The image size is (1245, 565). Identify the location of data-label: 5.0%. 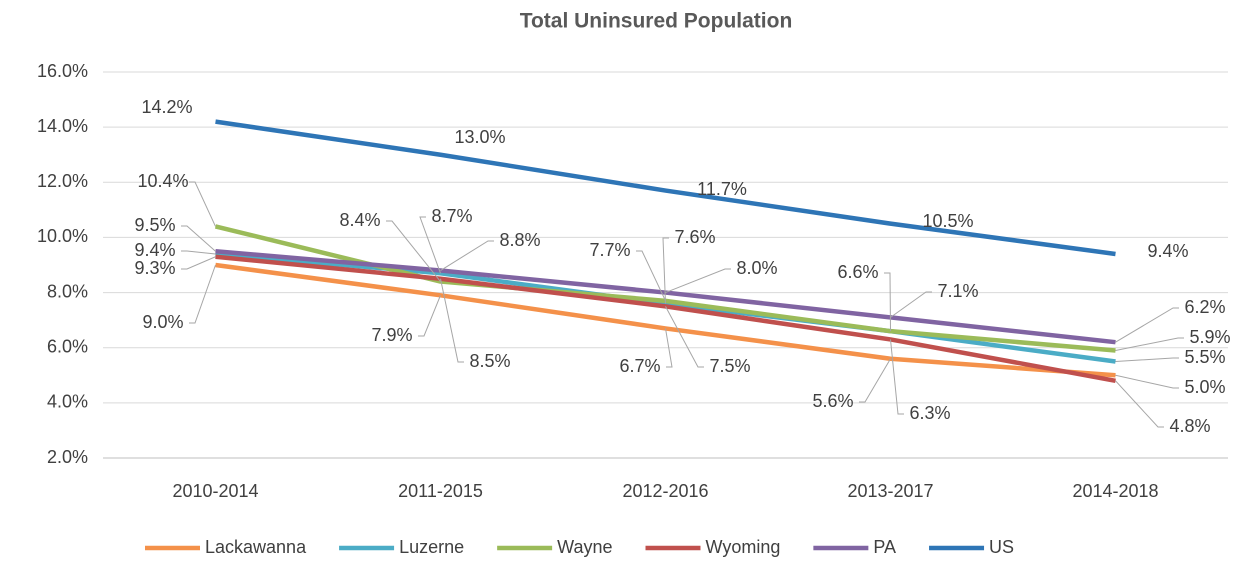
(1204, 387).